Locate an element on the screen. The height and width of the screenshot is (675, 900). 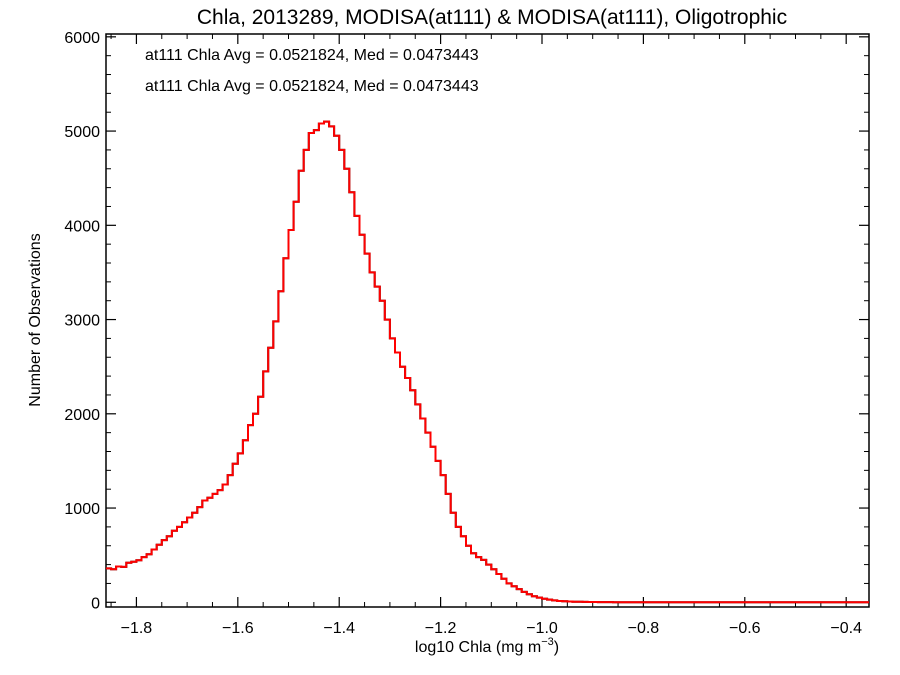
x-axis-label: log10 Chla (mg m−3) is located at coordinates (487, 646).